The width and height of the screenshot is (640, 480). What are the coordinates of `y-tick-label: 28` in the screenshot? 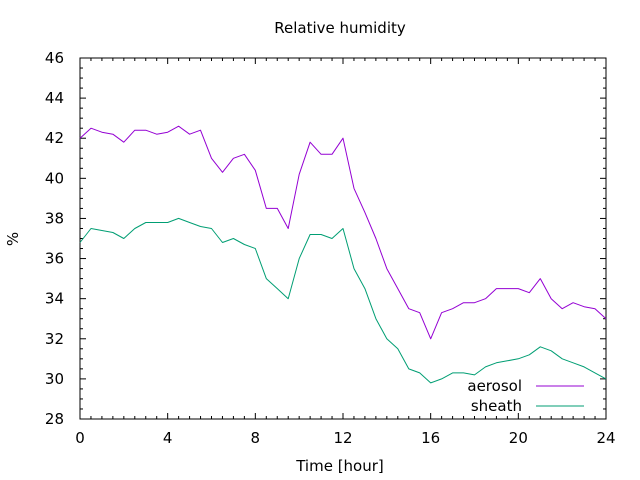 It's located at (54, 419).